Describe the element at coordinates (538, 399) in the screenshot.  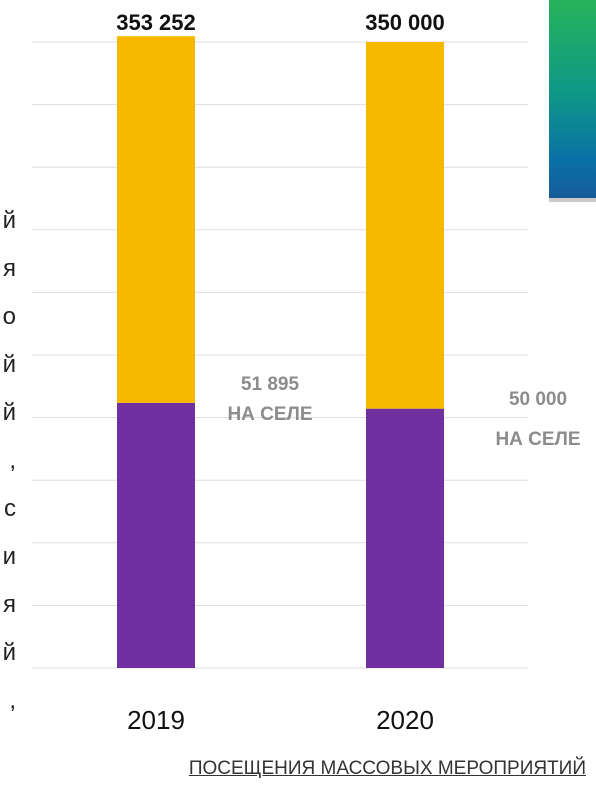
I see `rural-value-2020: 50 000` at that location.